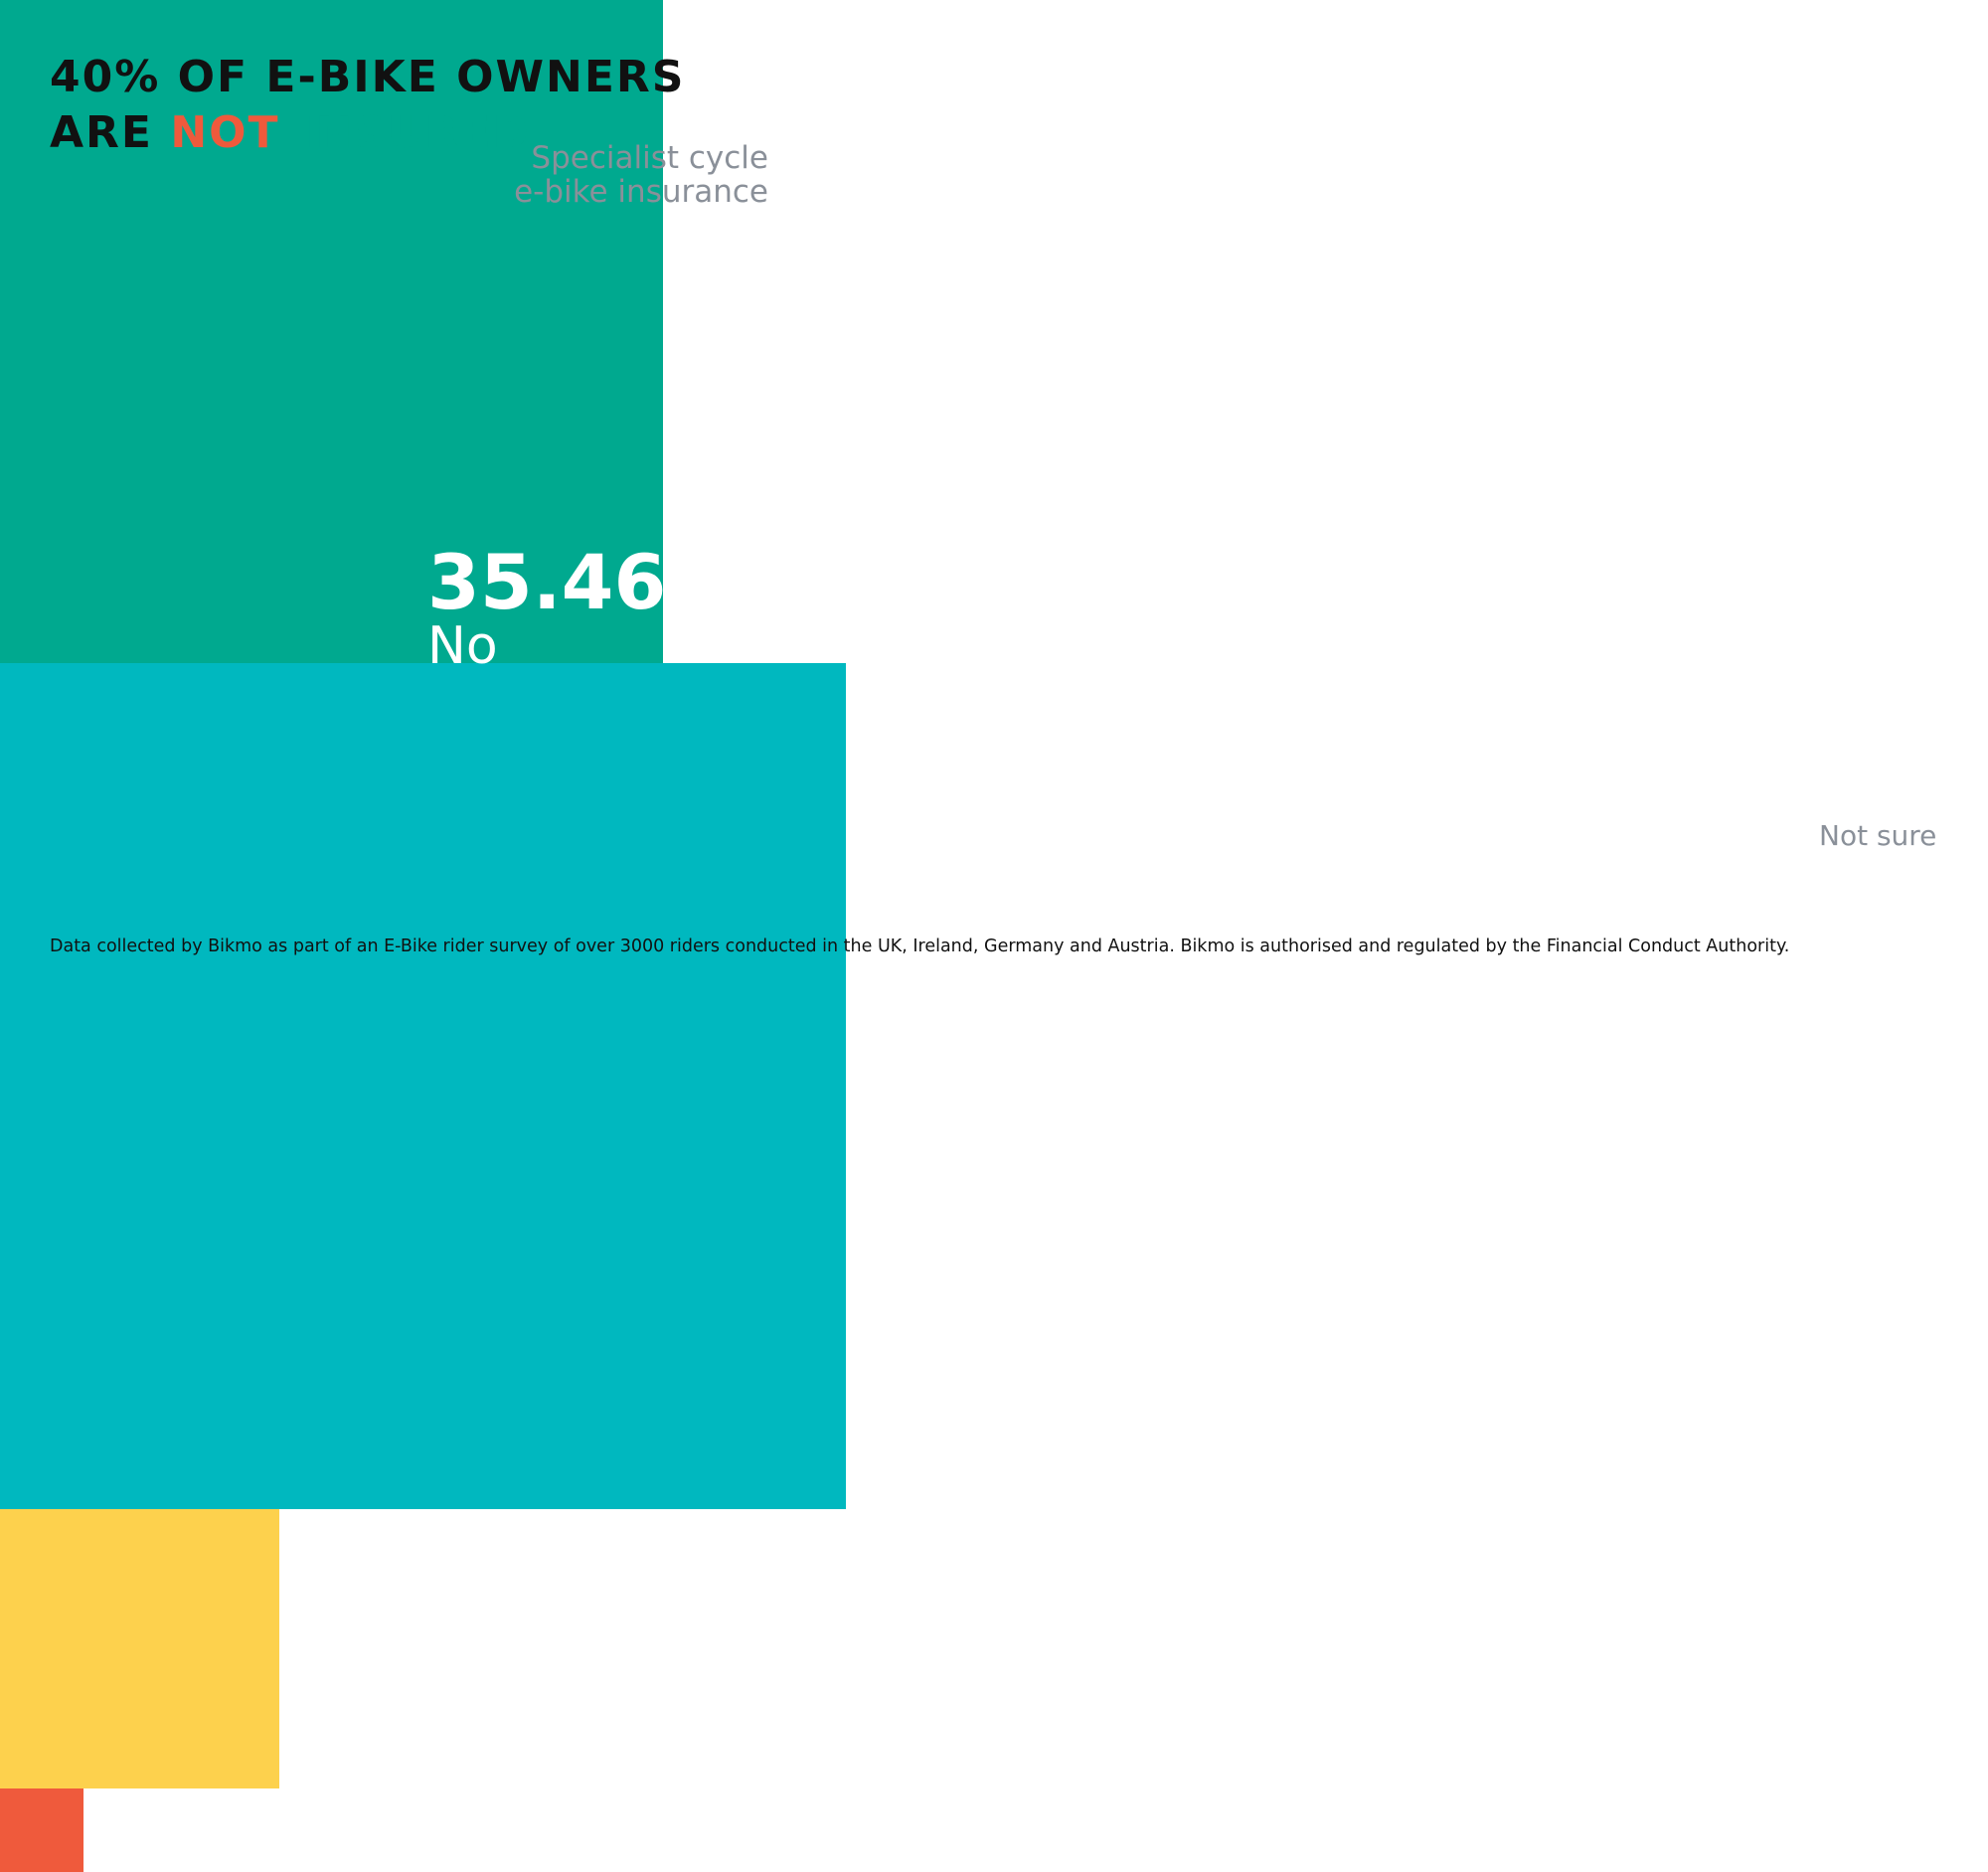  I want to click on category-label: Not sure, so click(1878, 835).